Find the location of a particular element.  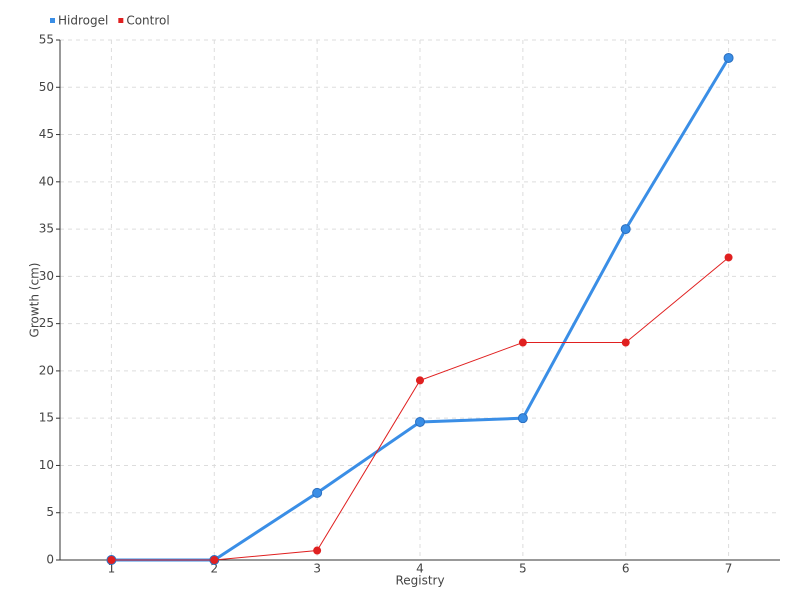

x-tick-label: 4 is located at coordinates (420, 569).